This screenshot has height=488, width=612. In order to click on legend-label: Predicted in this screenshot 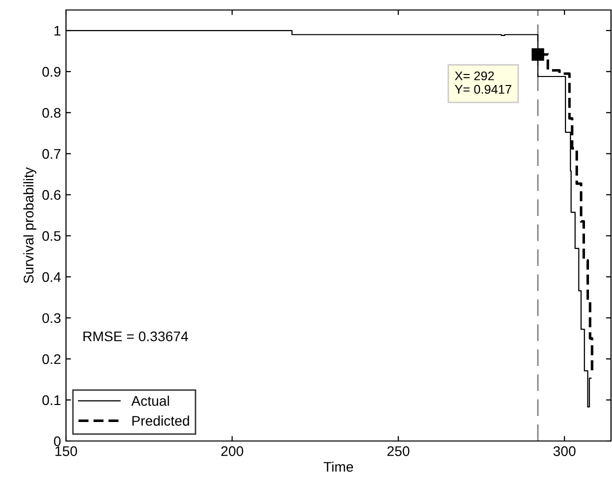, I will do `click(161, 421)`.